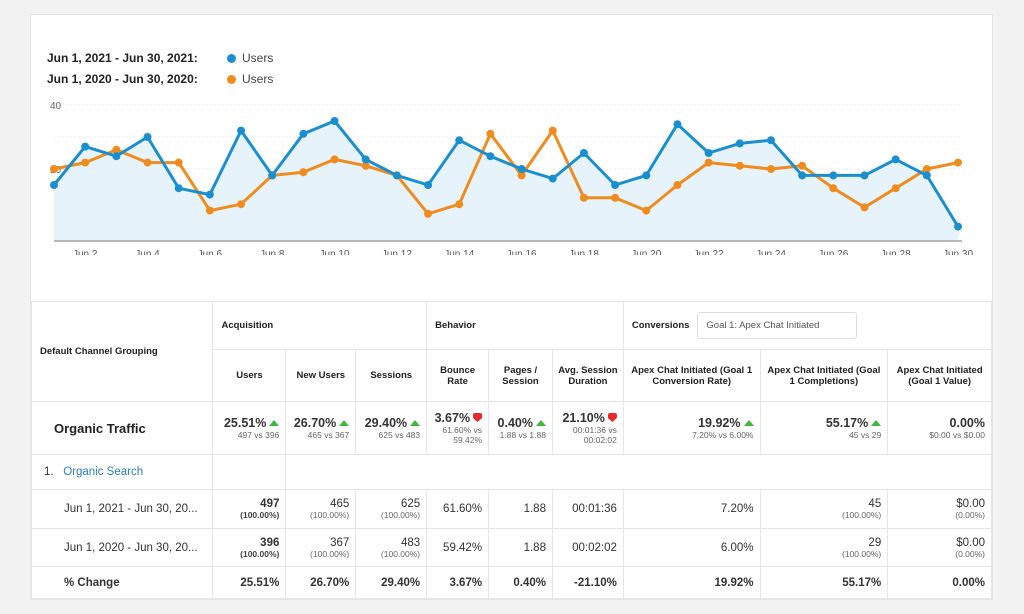  Describe the element at coordinates (748, 423) in the screenshot. I see `arrow-up-icon` at that location.